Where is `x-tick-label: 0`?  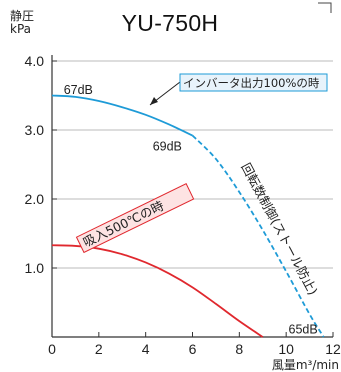 x-tick-label: 0 is located at coordinates (52, 349).